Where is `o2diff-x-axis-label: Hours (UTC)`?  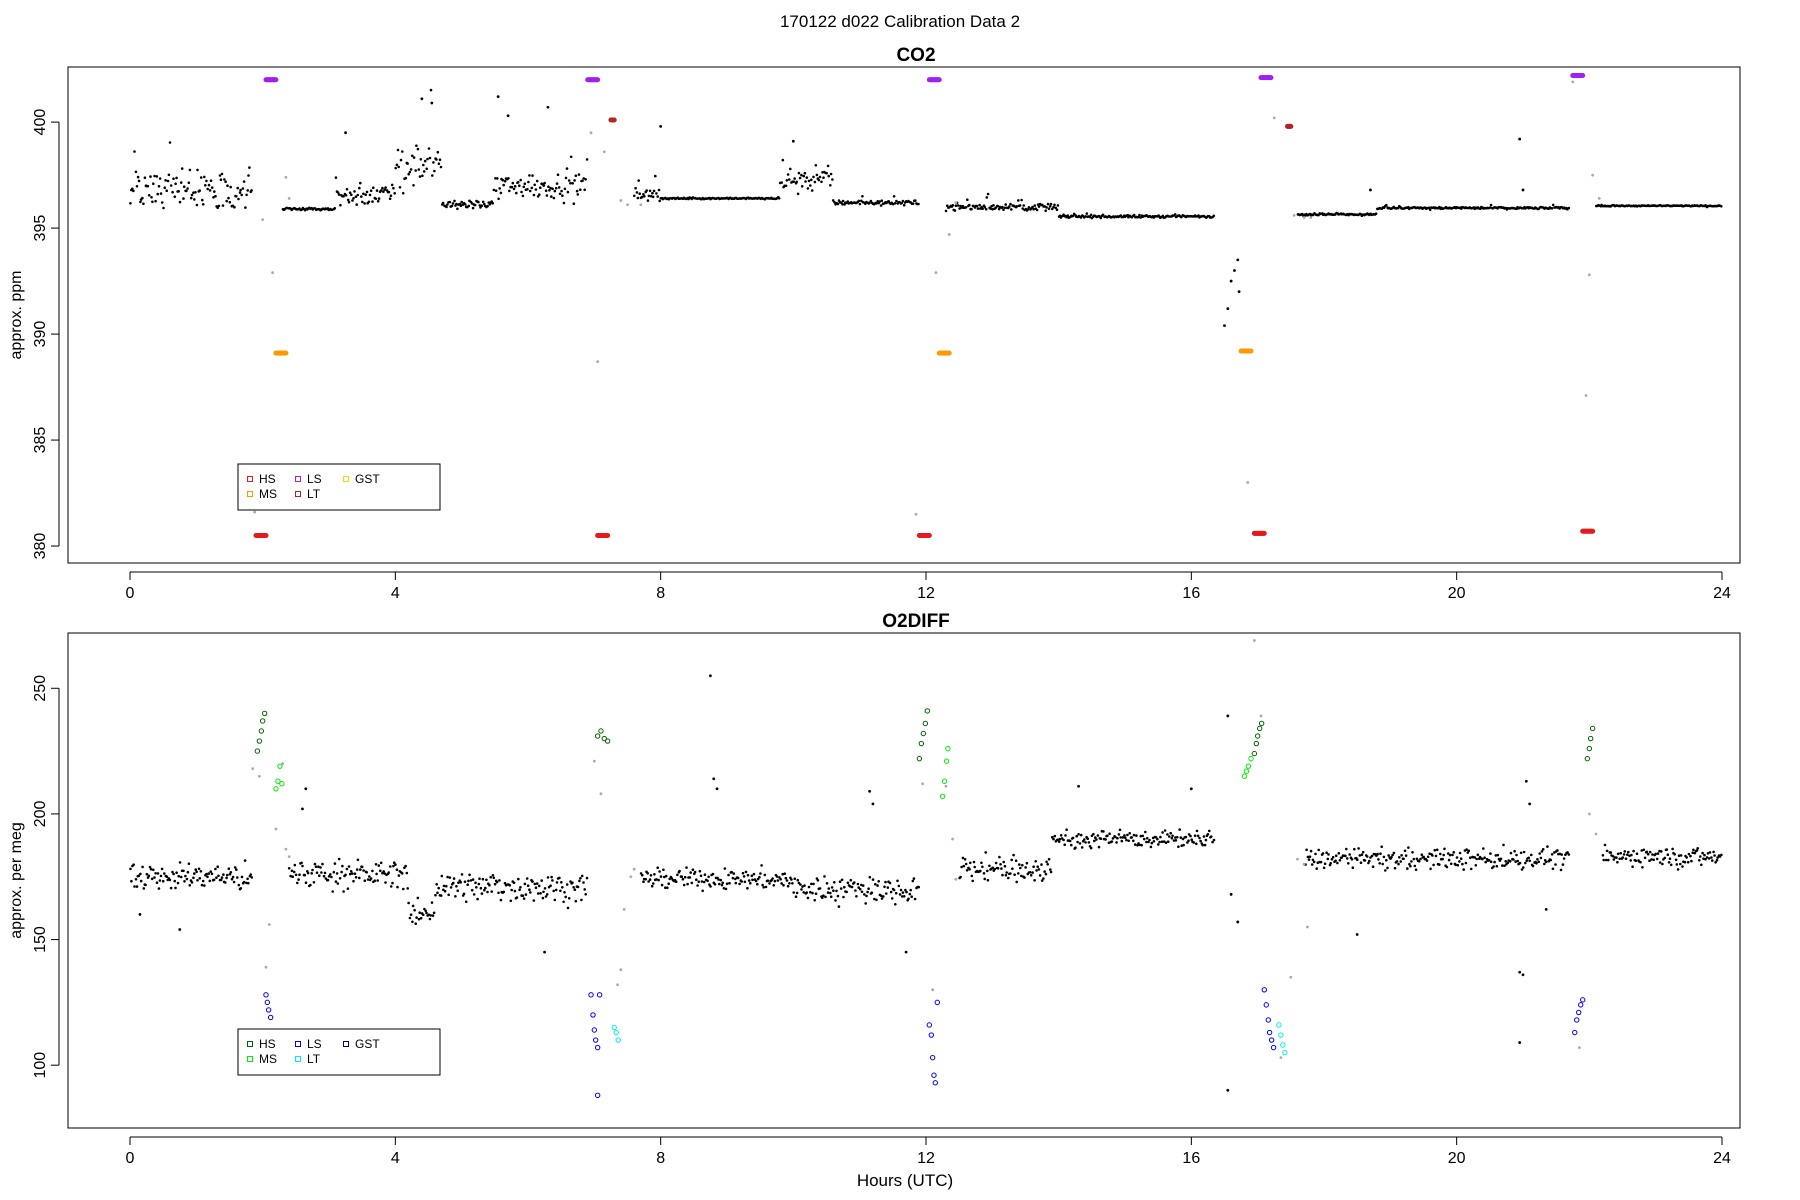 o2diff-x-axis-label: Hours (UTC) is located at coordinates (905, 1180).